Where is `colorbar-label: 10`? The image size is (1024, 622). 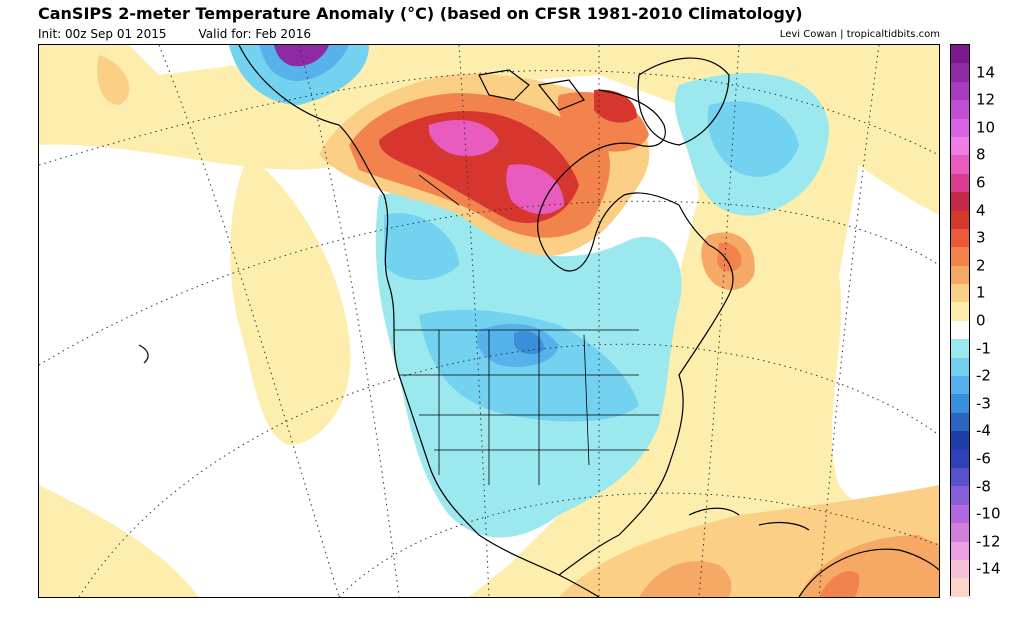 colorbar-label: 10 is located at coordinates (986, 127).